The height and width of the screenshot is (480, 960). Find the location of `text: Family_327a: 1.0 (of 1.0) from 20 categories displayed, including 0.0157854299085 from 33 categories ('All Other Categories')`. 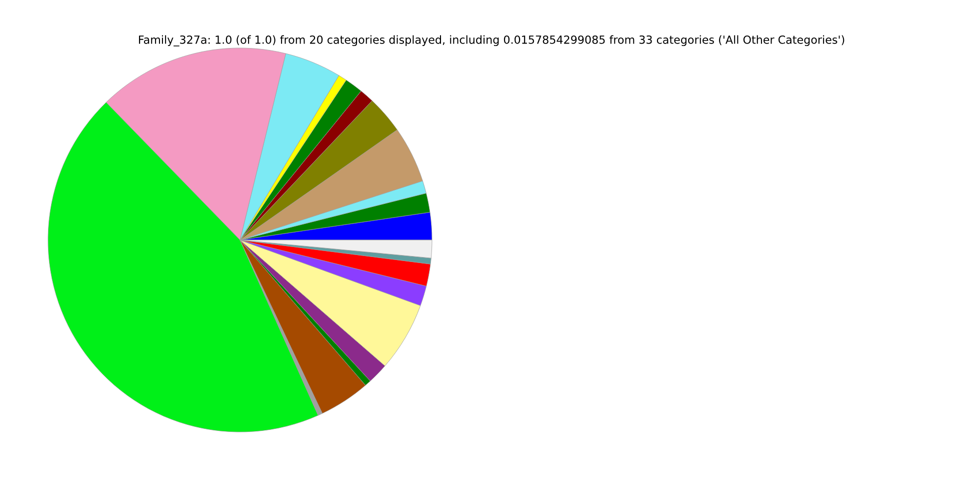

text: Family_327a: 1.0 (of 1.0) from 20 categories displayed, including 0.0157854299085 from 33 categories ('All Other Categories') is located at coordinates (491, 40).